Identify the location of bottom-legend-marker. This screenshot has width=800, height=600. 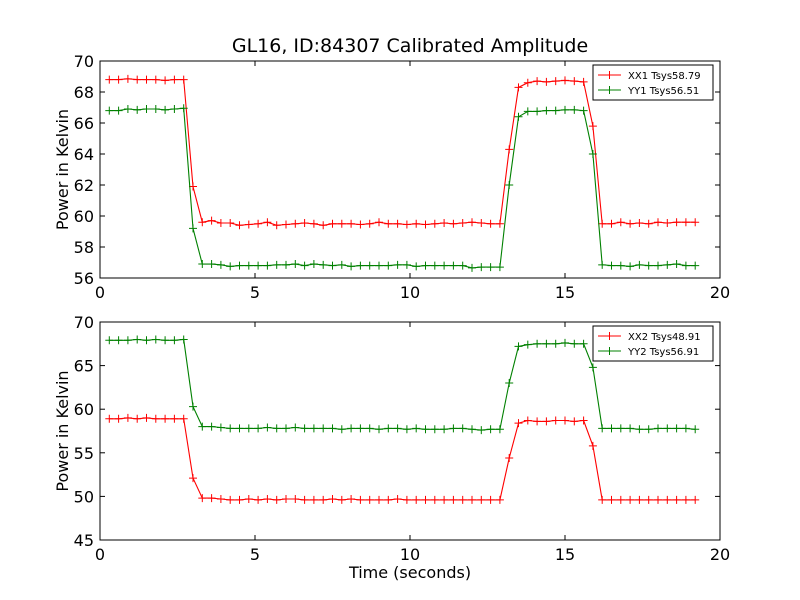
(609, 336).